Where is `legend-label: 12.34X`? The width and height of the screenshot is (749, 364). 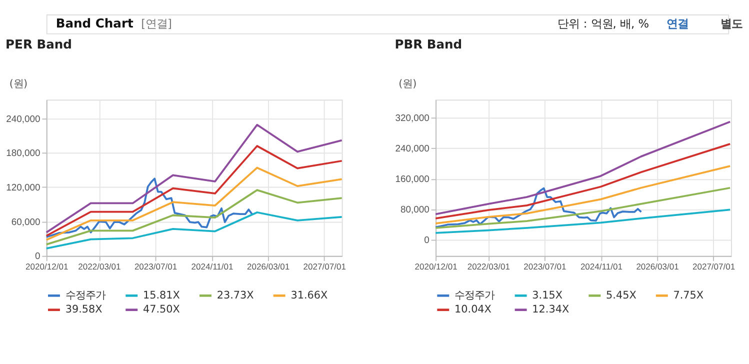
legend-label: 12.34X is located at coordinates (551, 310).